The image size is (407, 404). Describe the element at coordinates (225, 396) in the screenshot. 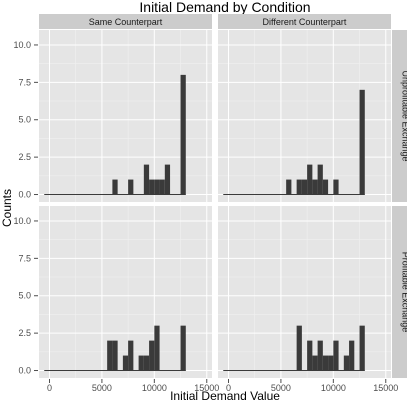

I see `x-axis-title: Initial Demand Value` at that location.